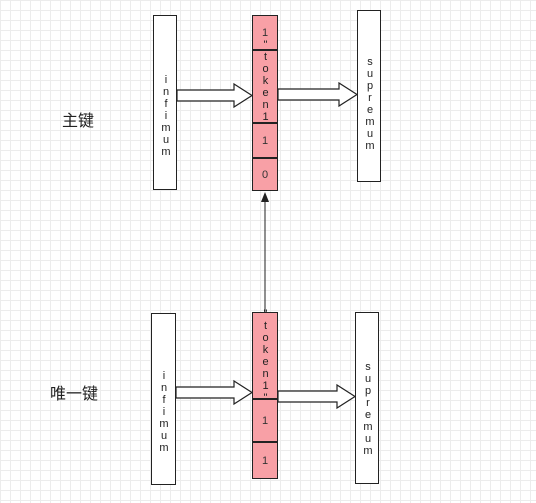 This screenshot has width=536, height=503. What do you see at coordinates (166, 116) in the screenshot?
I see `primary-infimum-text: infimum` at bounding box center [166, 116].